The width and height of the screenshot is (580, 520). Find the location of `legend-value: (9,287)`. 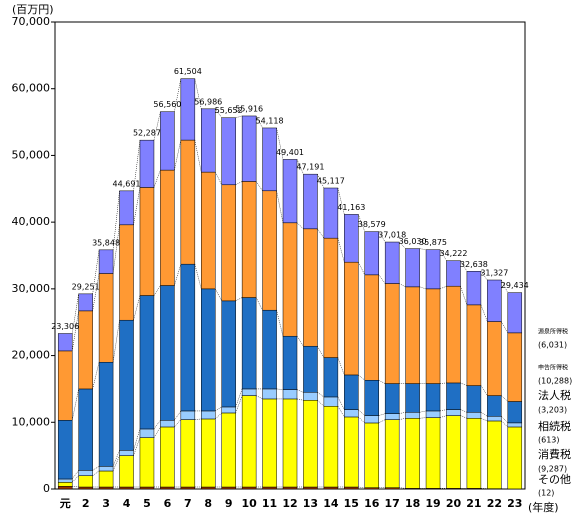

legend-value: (9,287) is located at coordinates (552, 469).